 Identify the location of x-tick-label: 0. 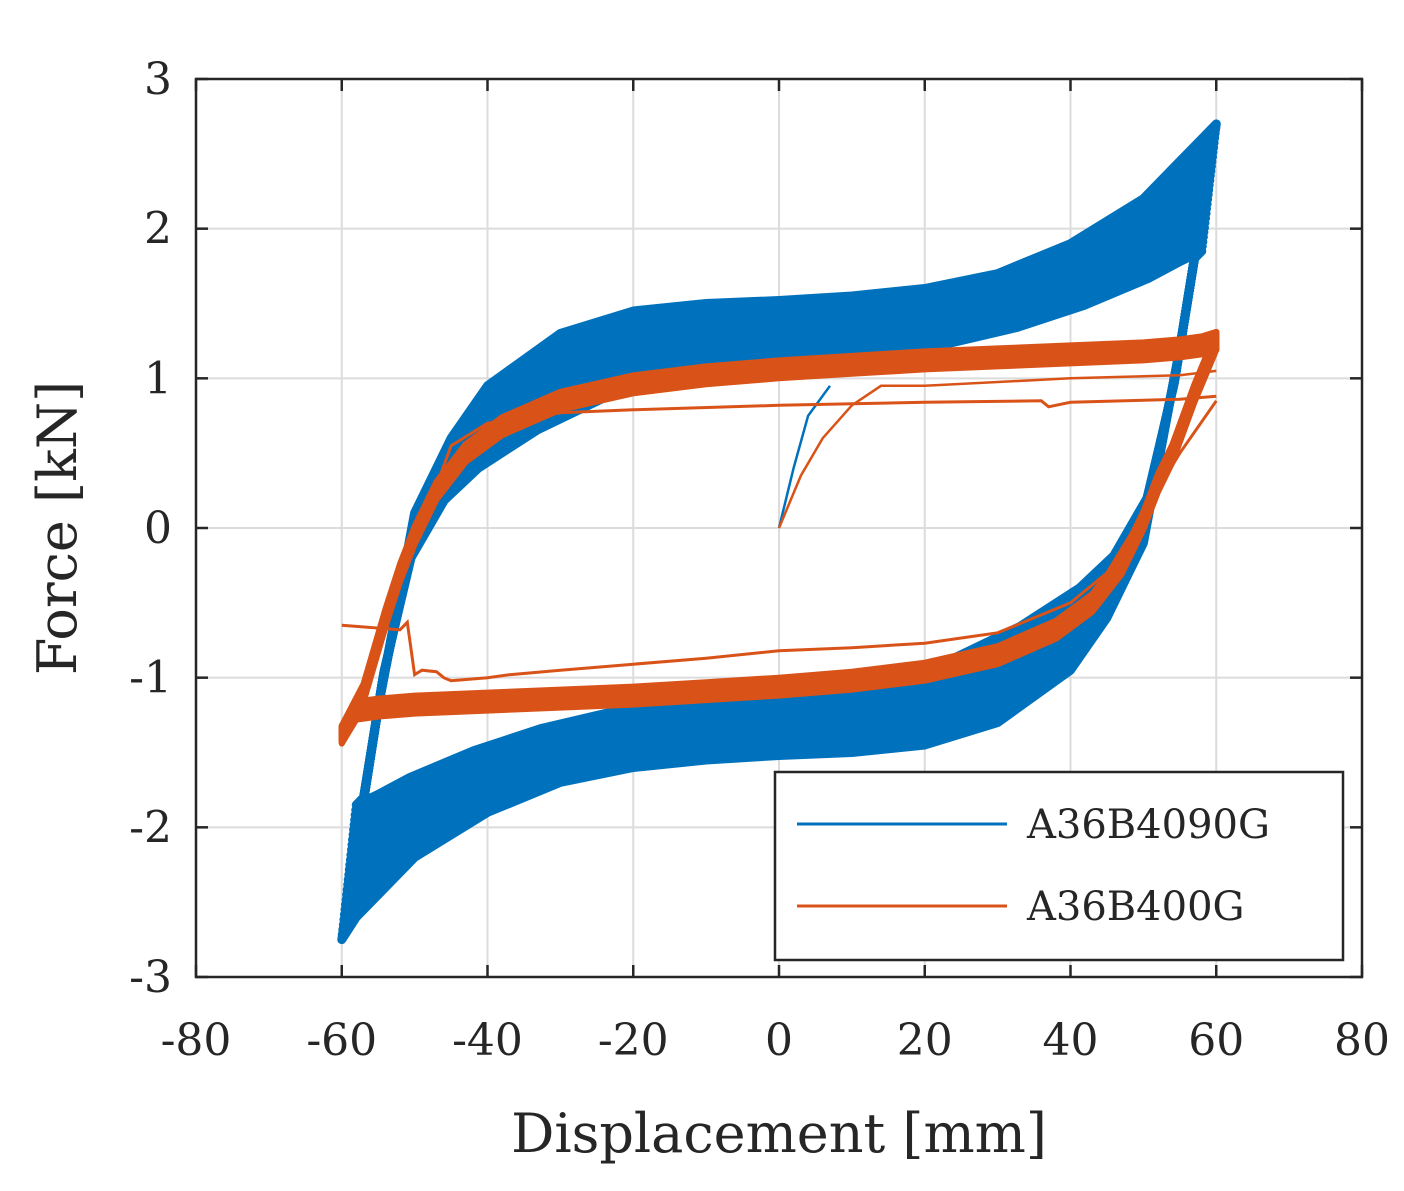
(779, 1040).